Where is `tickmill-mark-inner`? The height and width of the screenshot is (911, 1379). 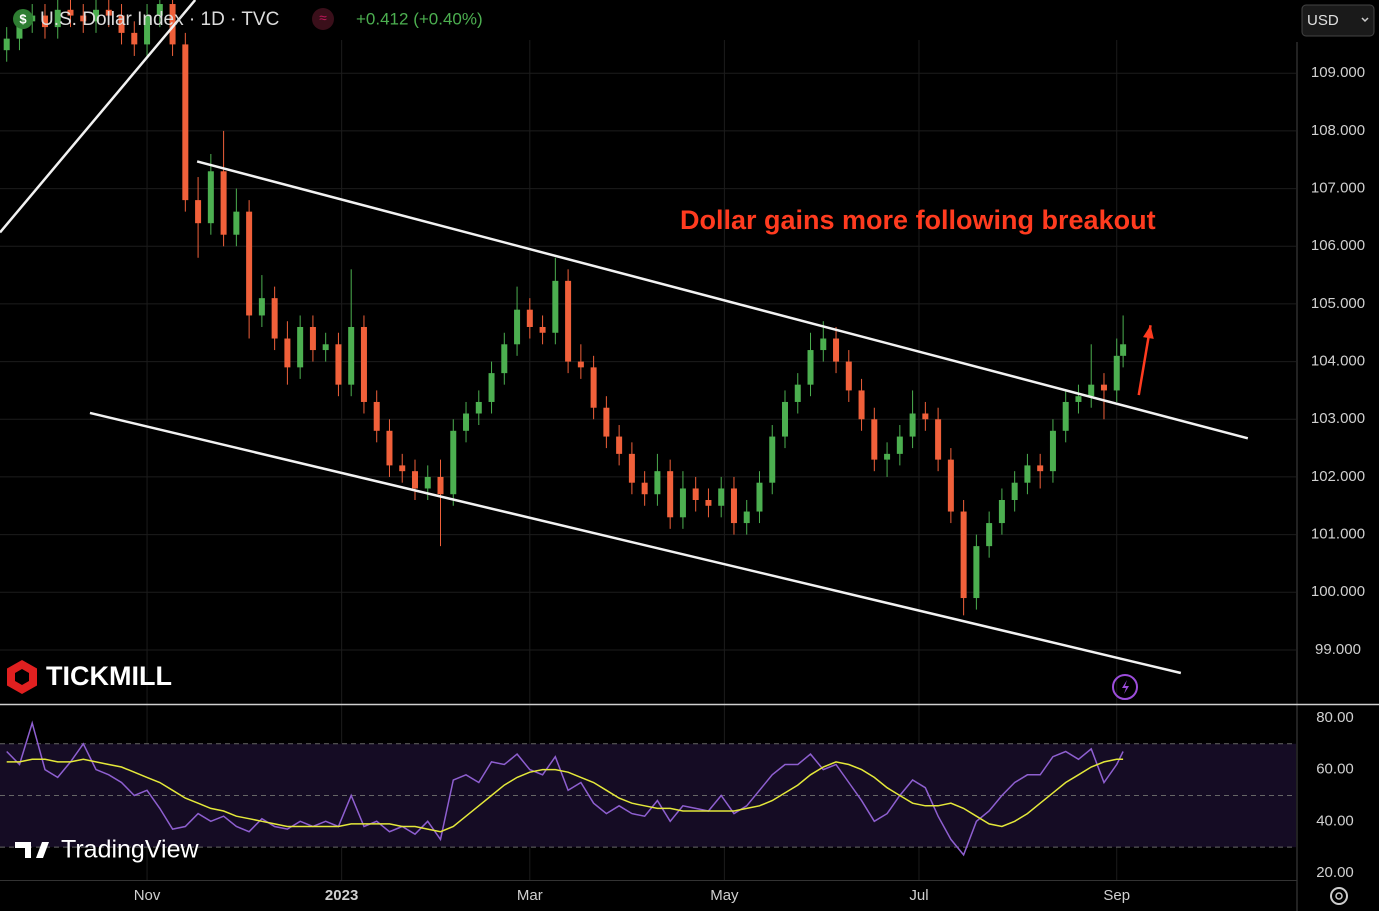 tickmill-mark-inner is located at coordinates (22, 677).